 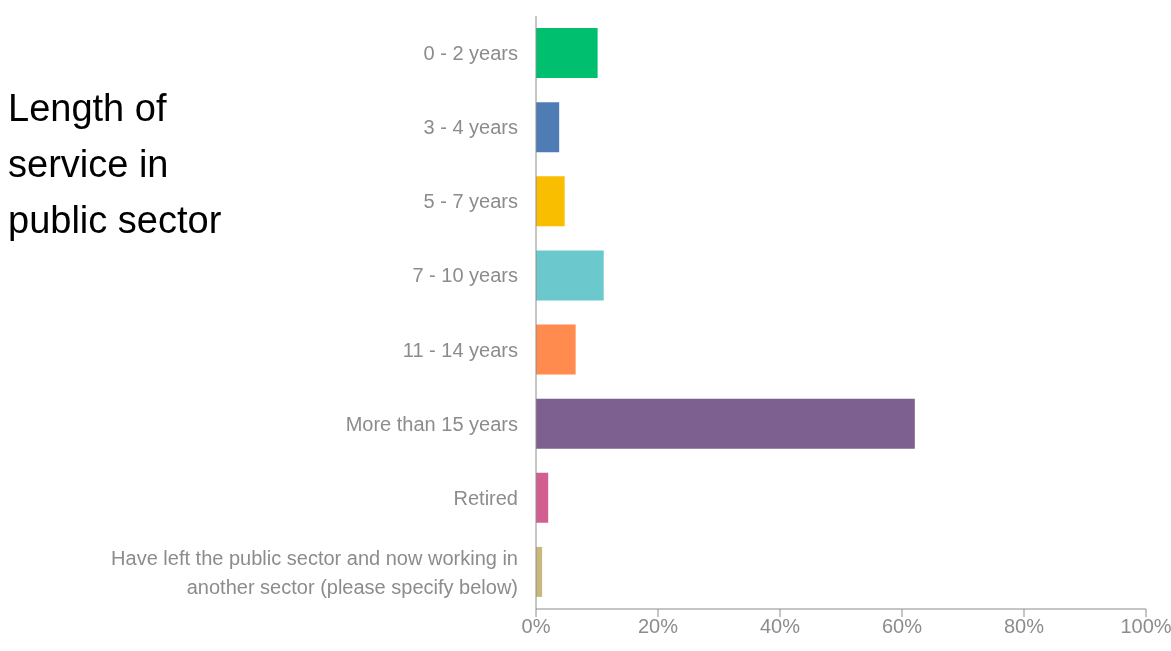 I want to click on x-tick-label: 80%, so click(x=1024, y=626).